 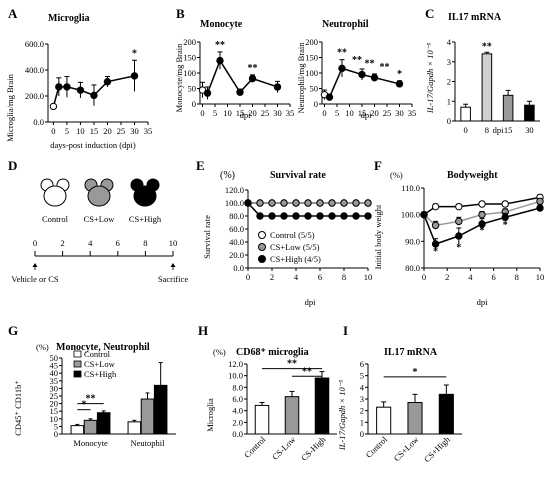 I want to click on unit-h: (%), so click(x=219, y=352).